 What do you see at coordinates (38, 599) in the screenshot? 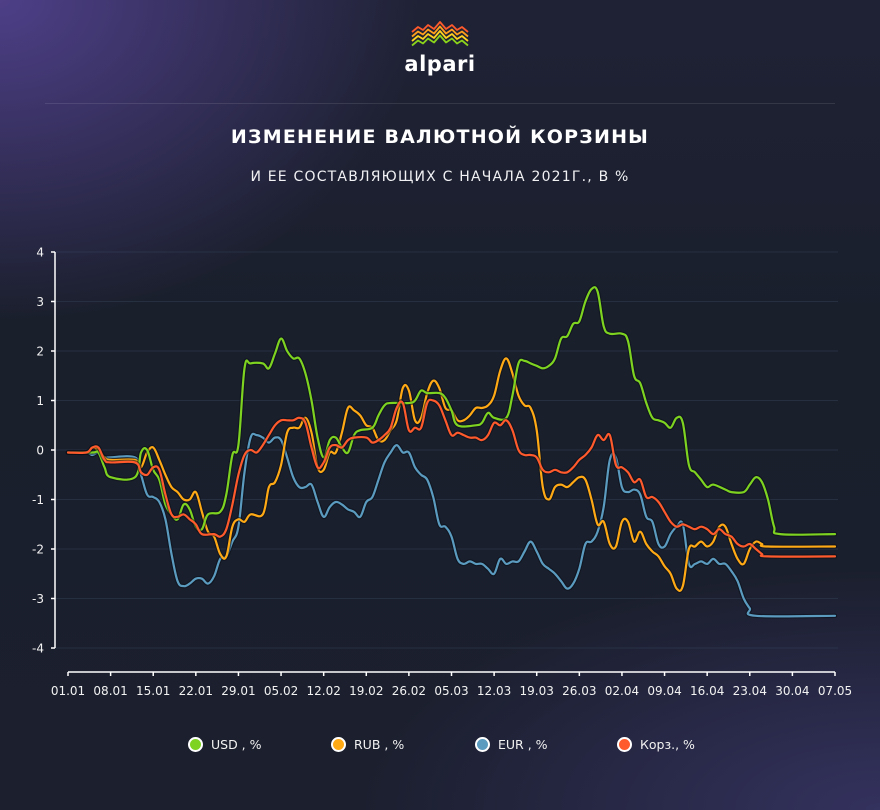
I see `y-tick-label: -3` at bounding box center [38, 599].